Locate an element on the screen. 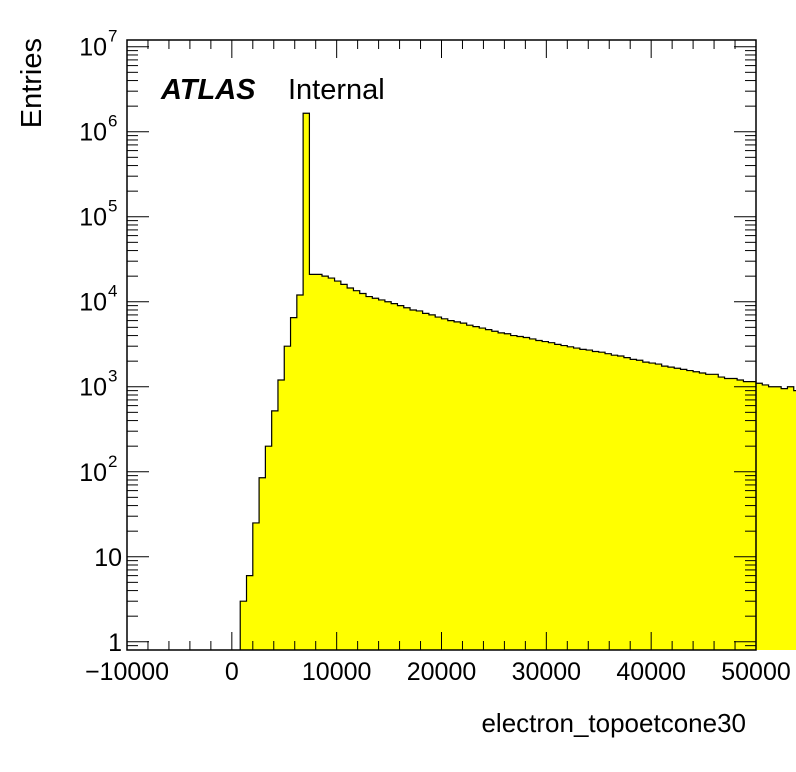 The image size is (796, 772). x-tick-label: 30000 is located at coordinates (547, 672).